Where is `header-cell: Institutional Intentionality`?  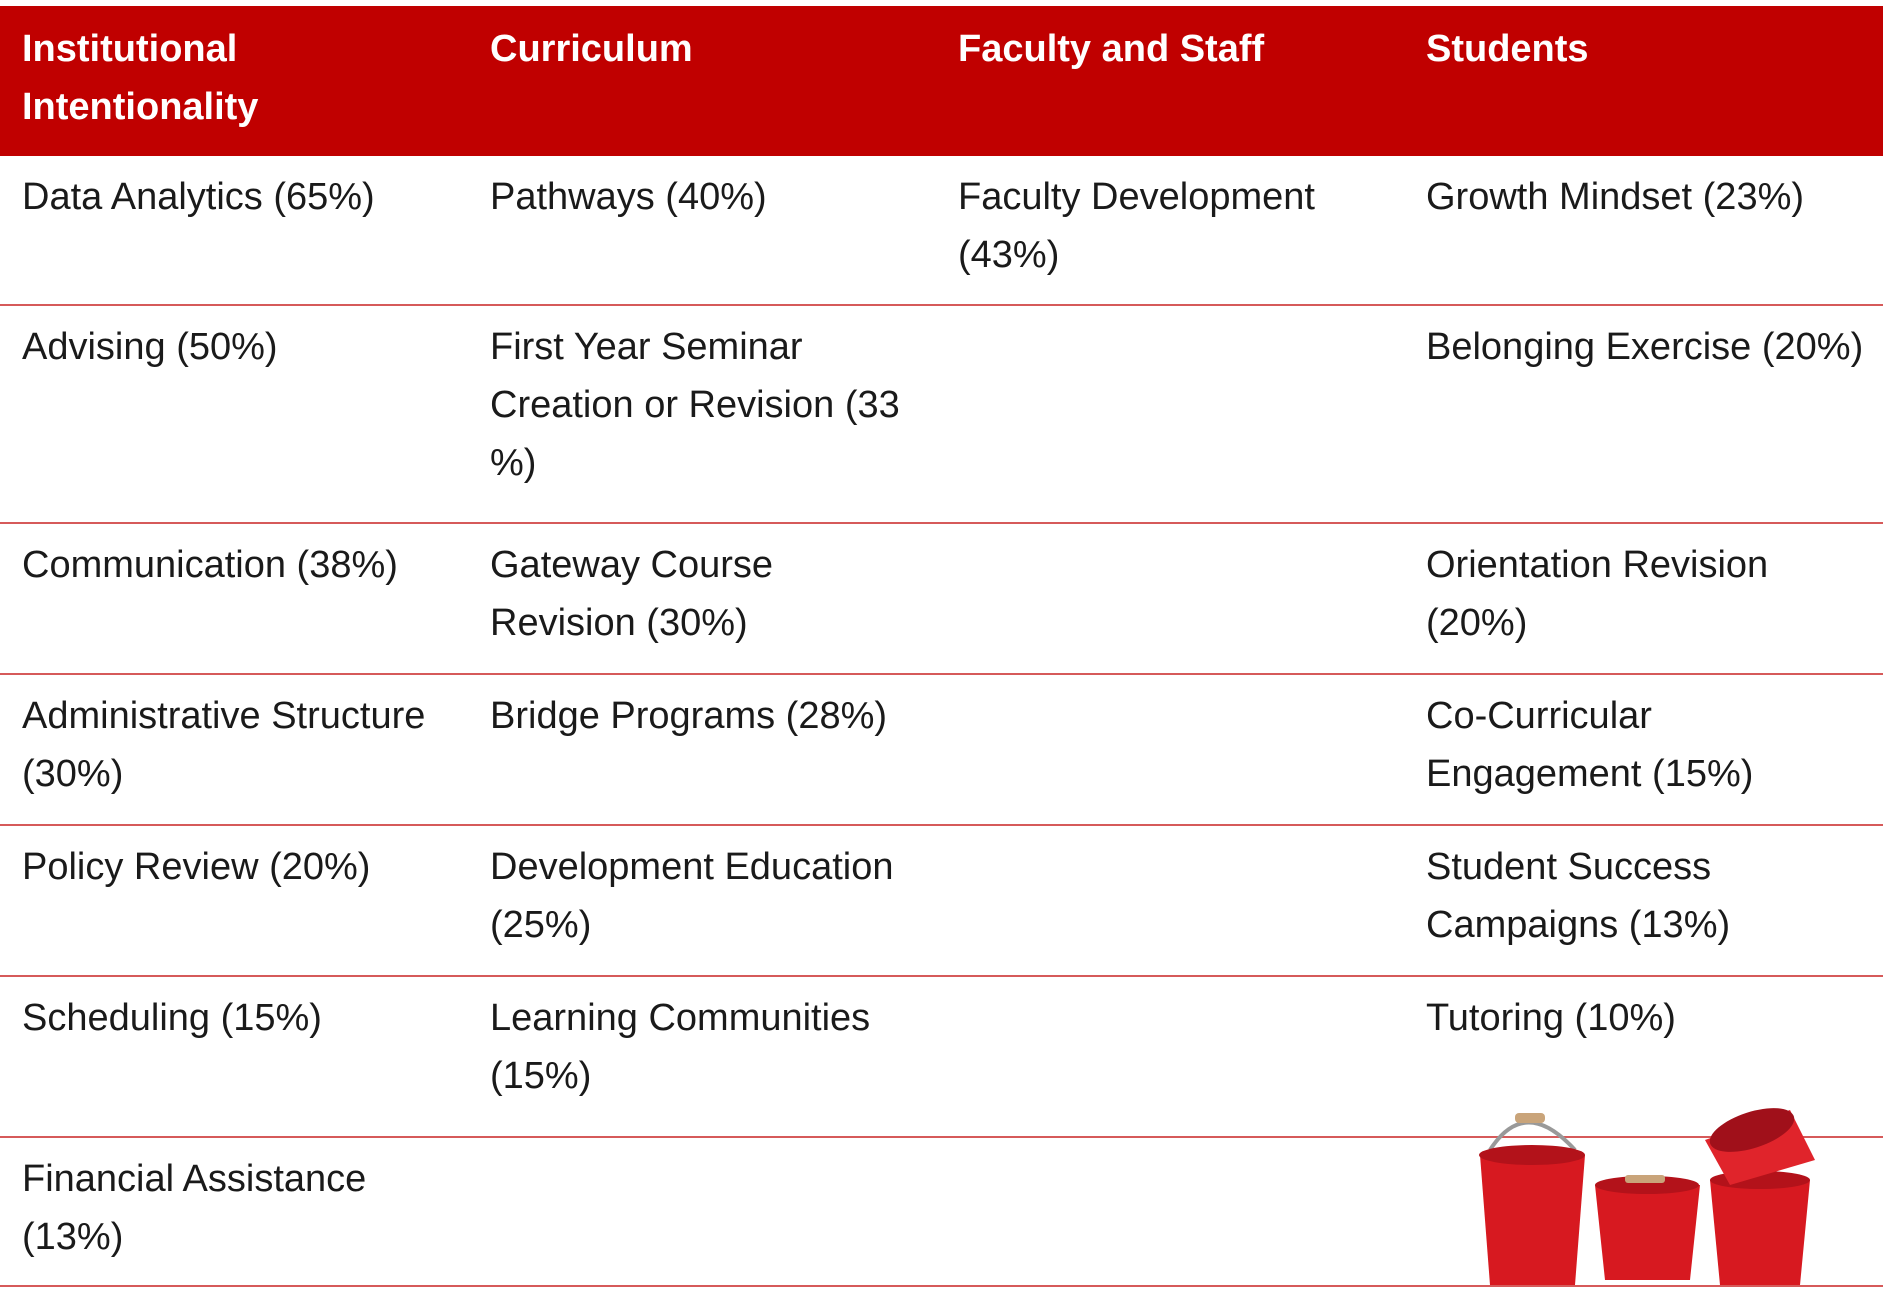 header-cell: Institutional Intentionality is located at coordinates (234, 81).